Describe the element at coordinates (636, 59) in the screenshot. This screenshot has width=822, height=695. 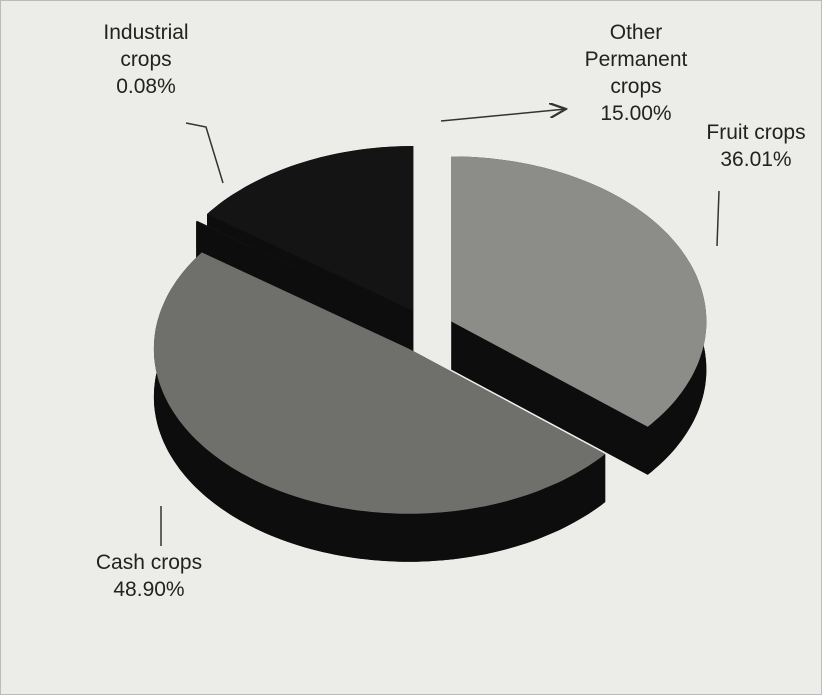
I see `category-label: Other Permanent crops` at that location.